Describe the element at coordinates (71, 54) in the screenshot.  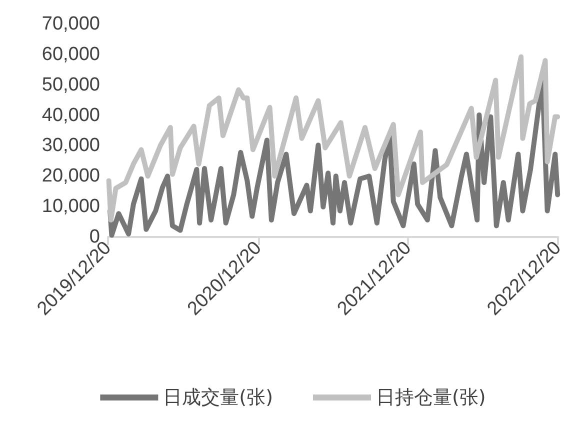
I see `y-tick-label: 60,000` at that location.